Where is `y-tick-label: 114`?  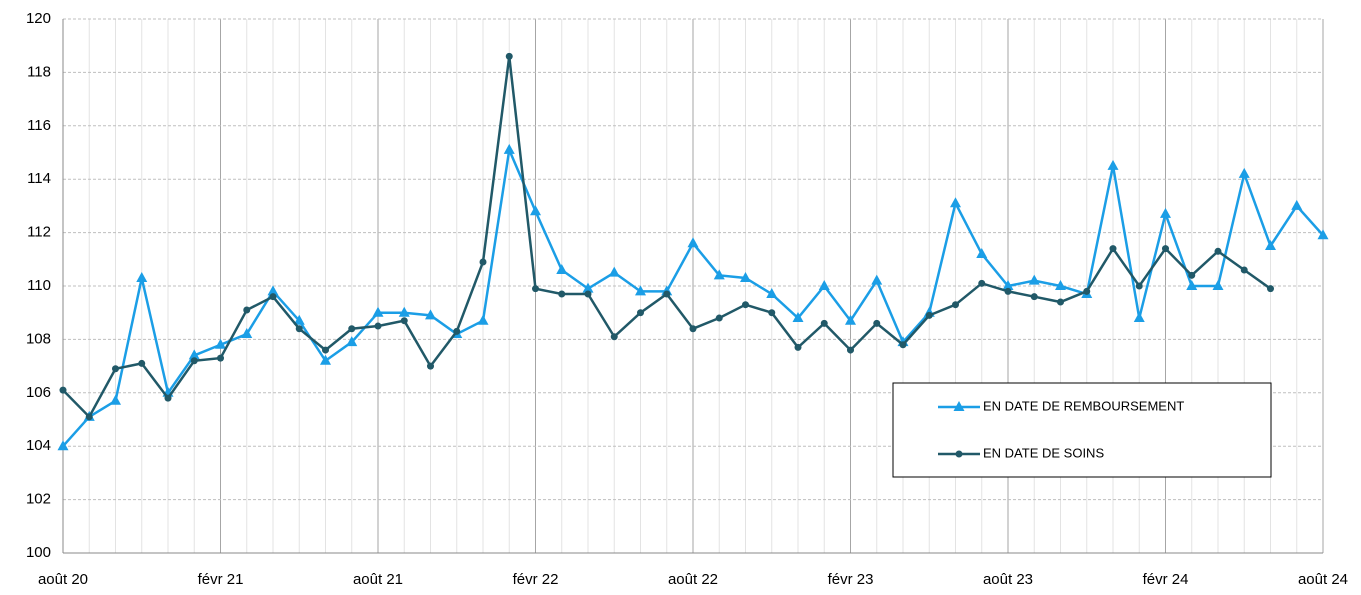 y-tick-label: 114 is located at coordinates (39, 178).